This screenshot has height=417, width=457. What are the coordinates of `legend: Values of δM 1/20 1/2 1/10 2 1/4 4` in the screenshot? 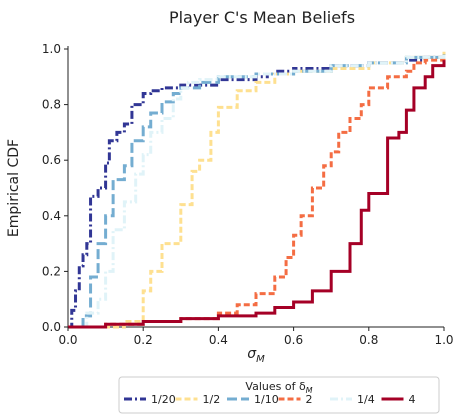 It's located at (279, 395).